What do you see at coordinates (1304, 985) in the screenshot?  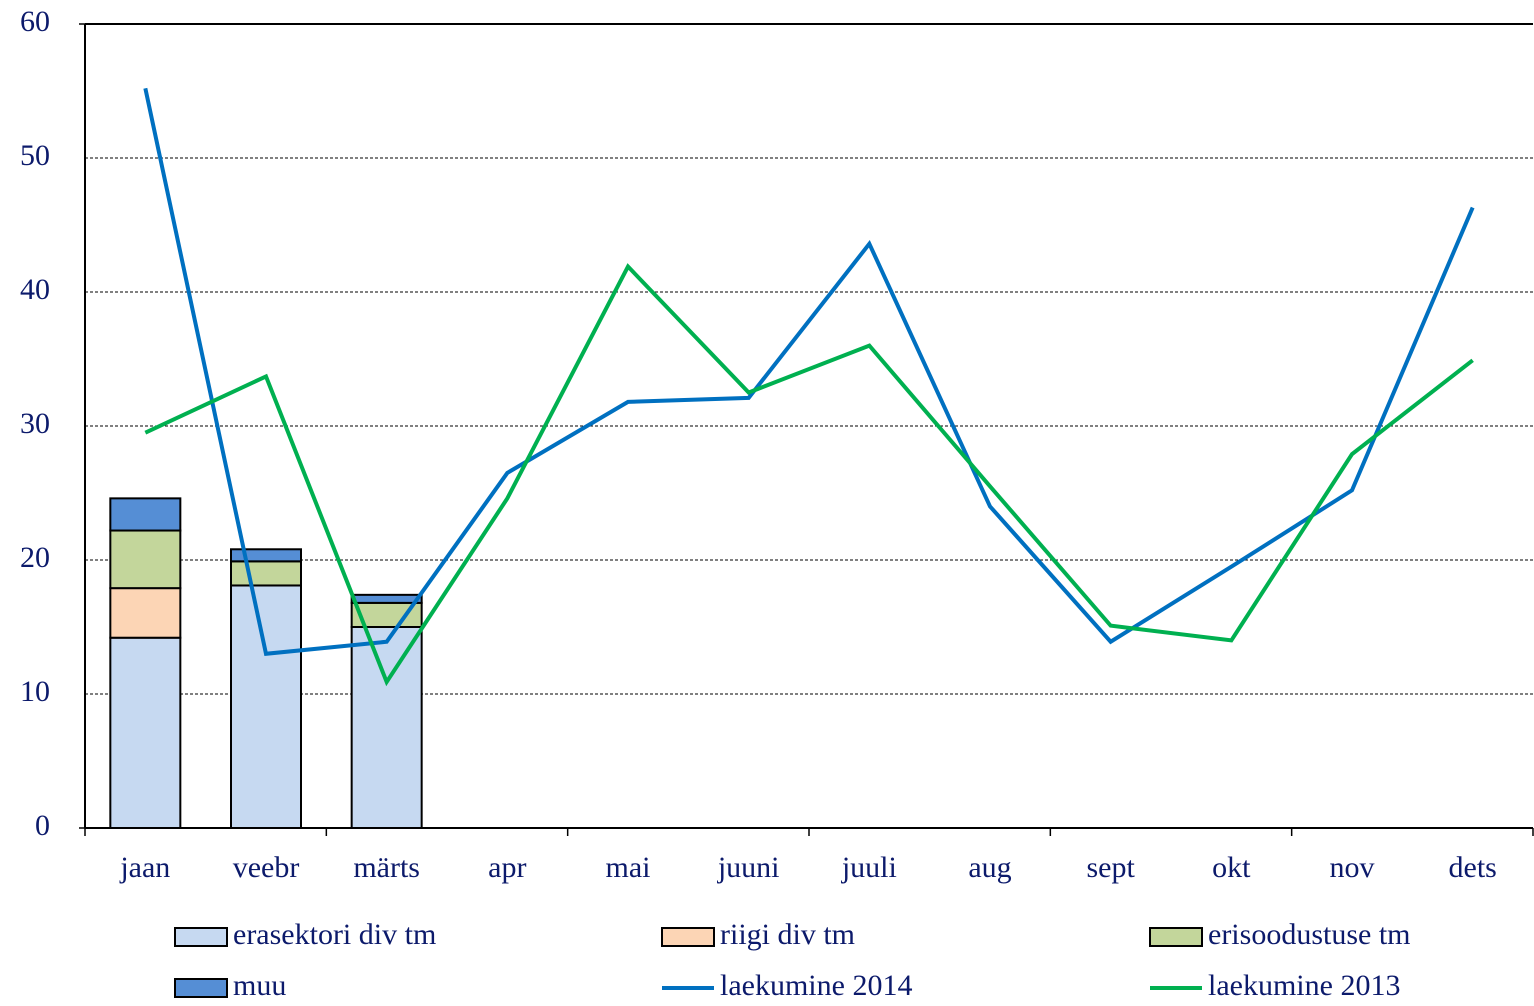 I see `legend-label: laekumine 2013` at bounding box center [1304, 985].